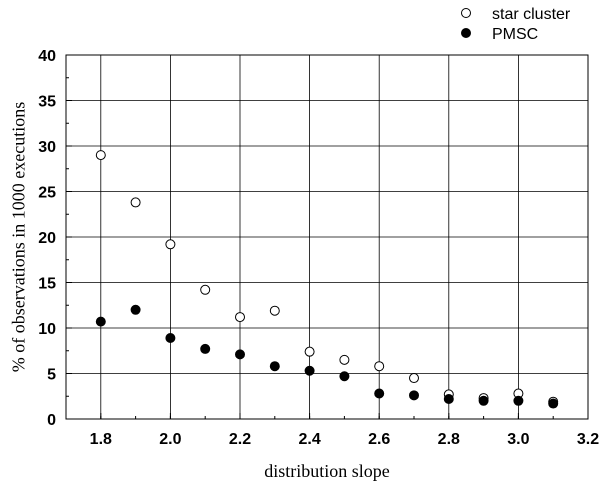 This screenshot has height=490, width=600. What do you see at coordinates (47, 147) in the screenshot?
I see `y-tick-label: 30` at bounding box center [47, 147].